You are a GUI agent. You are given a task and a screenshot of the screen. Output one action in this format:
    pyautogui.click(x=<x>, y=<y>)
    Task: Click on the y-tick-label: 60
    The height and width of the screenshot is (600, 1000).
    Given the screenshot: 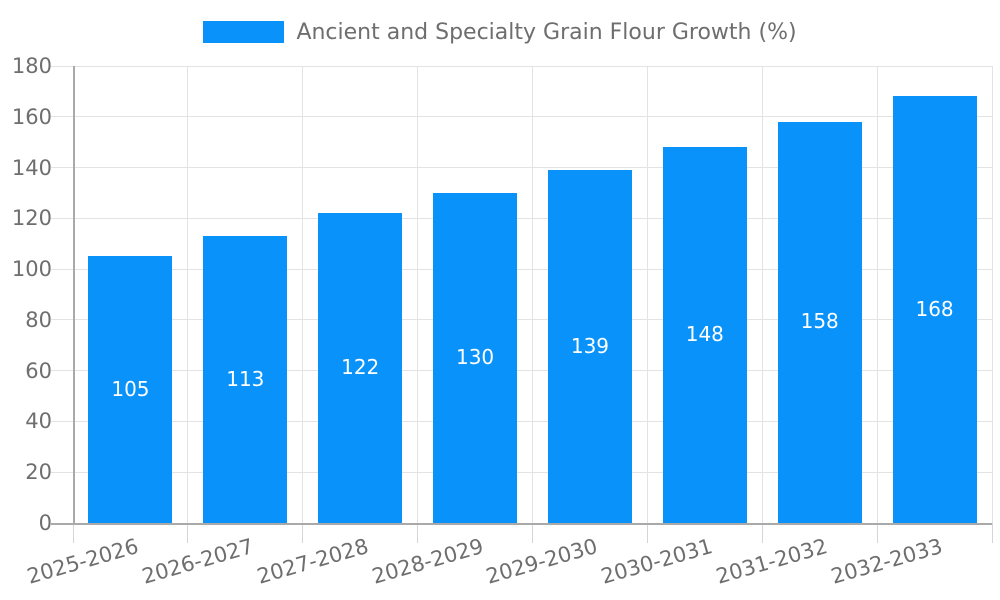 What is the action you would take?
    pyautogui.click(x=38, y=370)
    